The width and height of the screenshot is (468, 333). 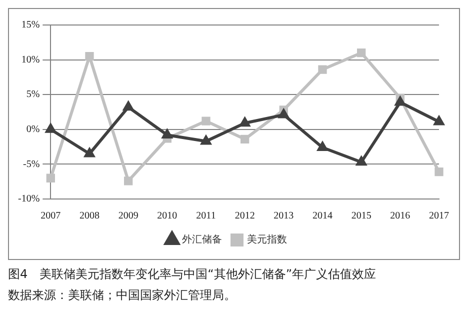 I want to click on x-tick-label: 2007, so click(x=50, y=216).